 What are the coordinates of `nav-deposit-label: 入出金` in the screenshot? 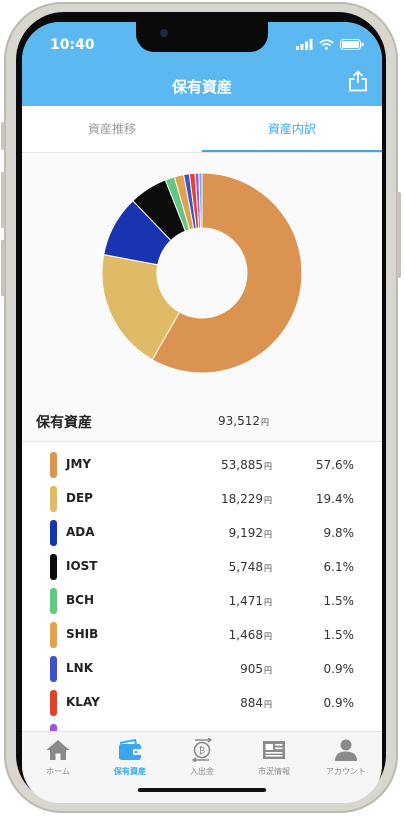 It's located at (202, 771).